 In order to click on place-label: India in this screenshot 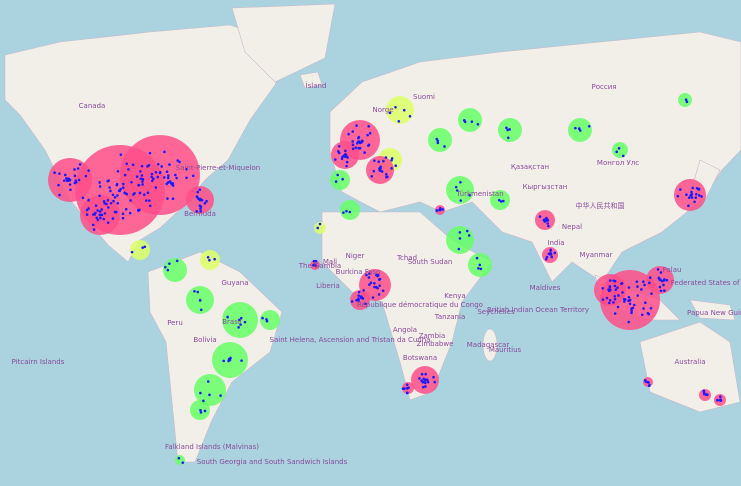, I will do `click(555, 243)`.